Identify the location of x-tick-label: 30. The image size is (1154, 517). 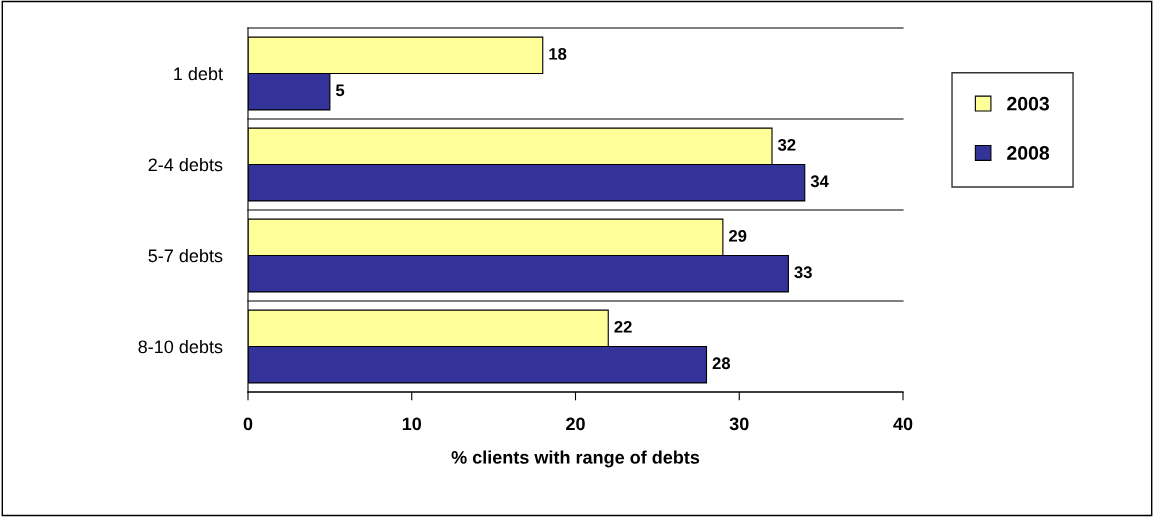
(739, 424).